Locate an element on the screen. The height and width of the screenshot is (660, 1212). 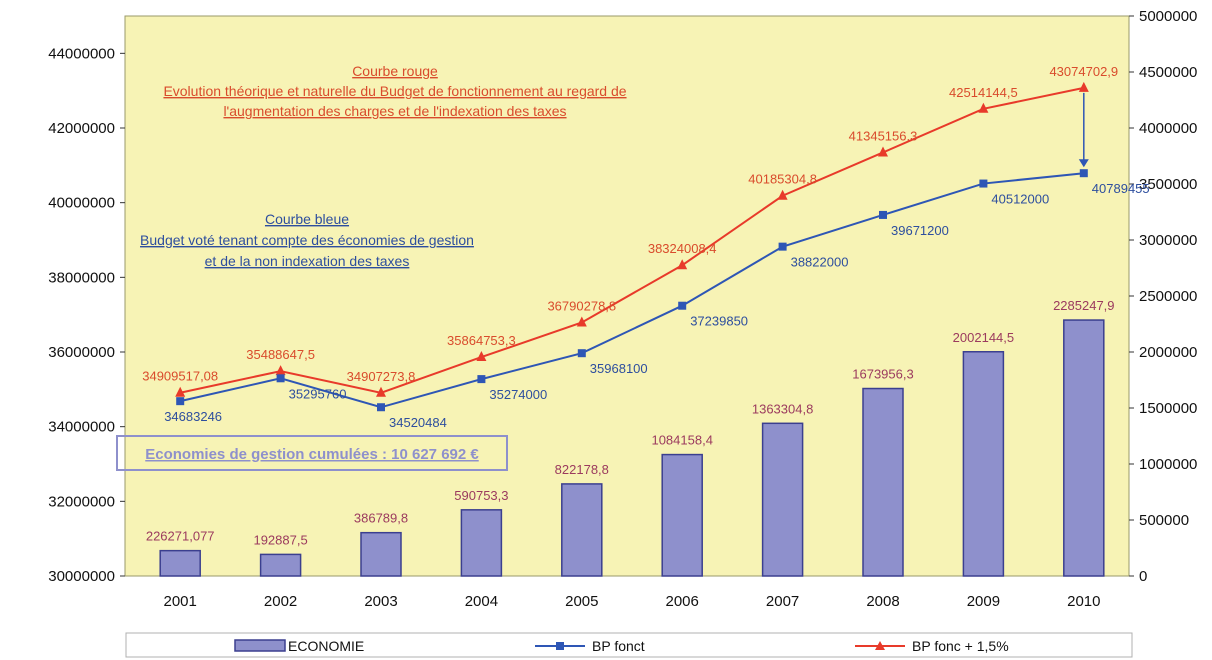
category-label: 2008 is located at coordinates (882, 601).